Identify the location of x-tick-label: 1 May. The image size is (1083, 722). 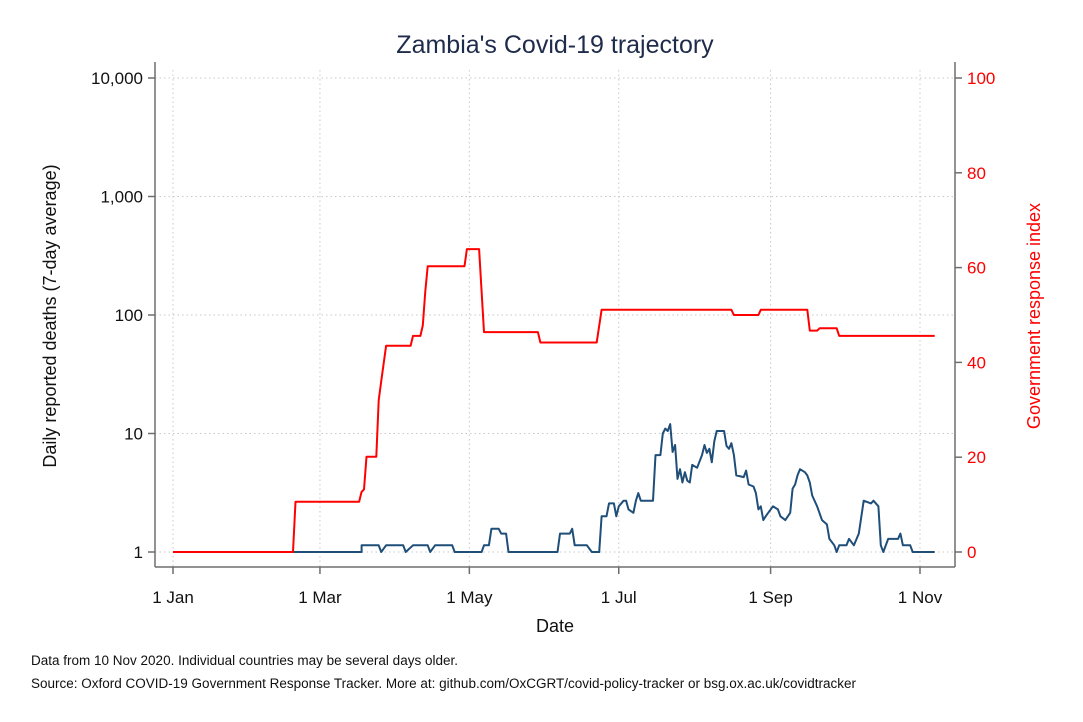
(469, 597).